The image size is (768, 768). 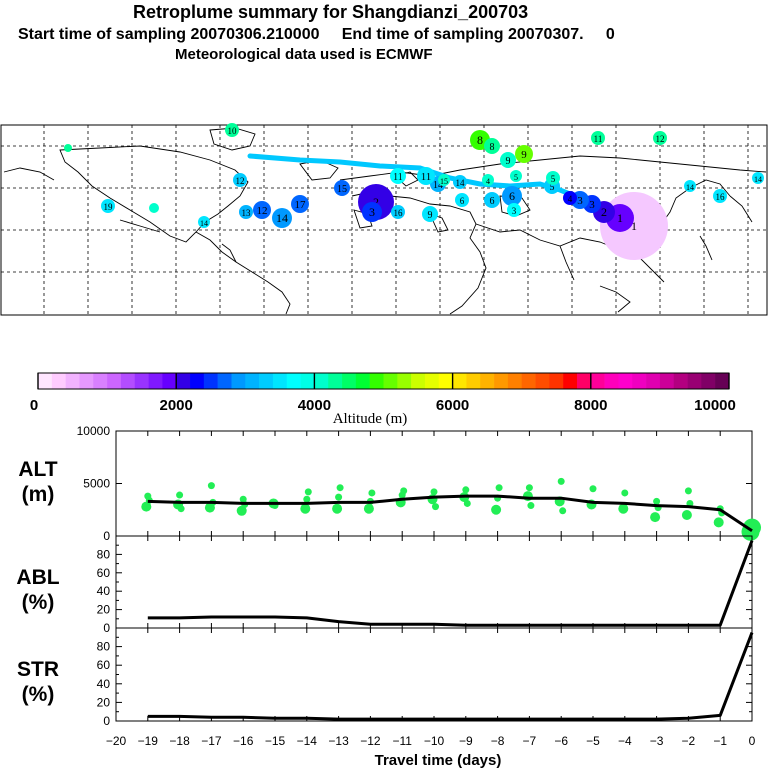 What do you see at coordinates (96, 484) in the screenshot?
I see `y-tick-label: 5000` at bounding box center [96, 484].